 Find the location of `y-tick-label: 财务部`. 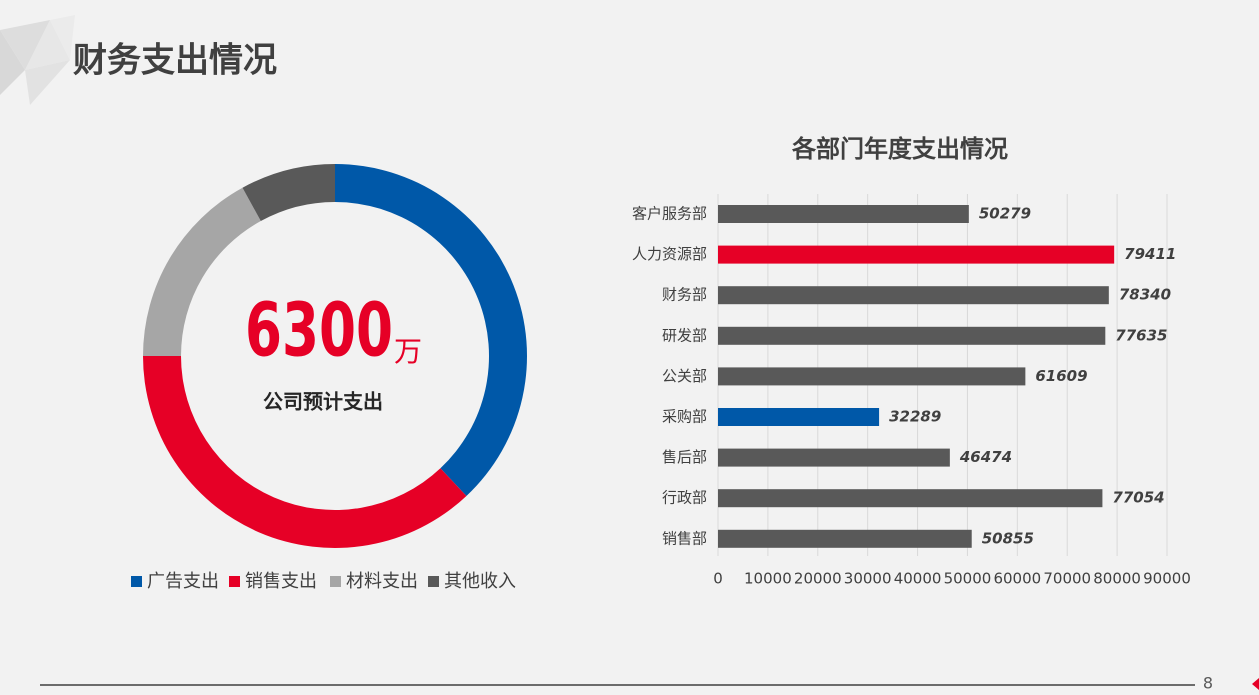

y-tick-label: 财务部 is located at coordinates (684, 295).